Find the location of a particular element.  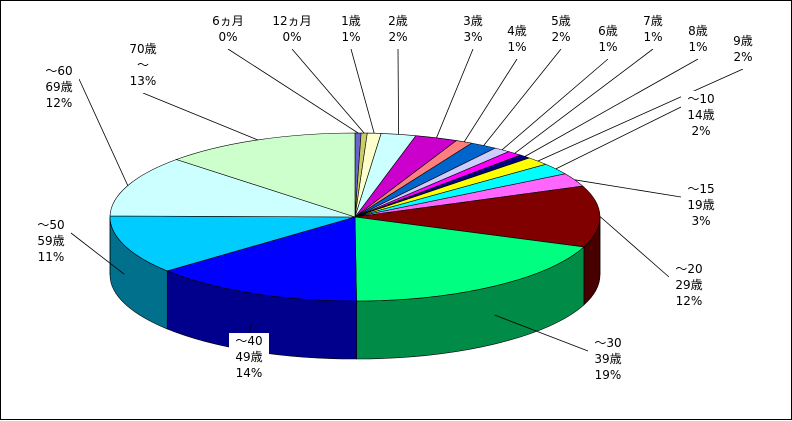

data-label-1: 12ヵ月 0% is located at coordinates (291, 29).